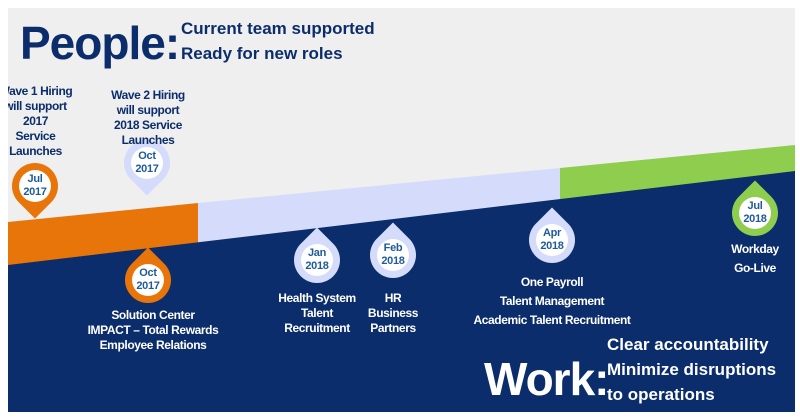 Image resolution: width=800 pixels, height=420 pixels. Describe the element at coordinates (393, 328) in the screenshot. I see `milestone-label-line: Partners` at that location.